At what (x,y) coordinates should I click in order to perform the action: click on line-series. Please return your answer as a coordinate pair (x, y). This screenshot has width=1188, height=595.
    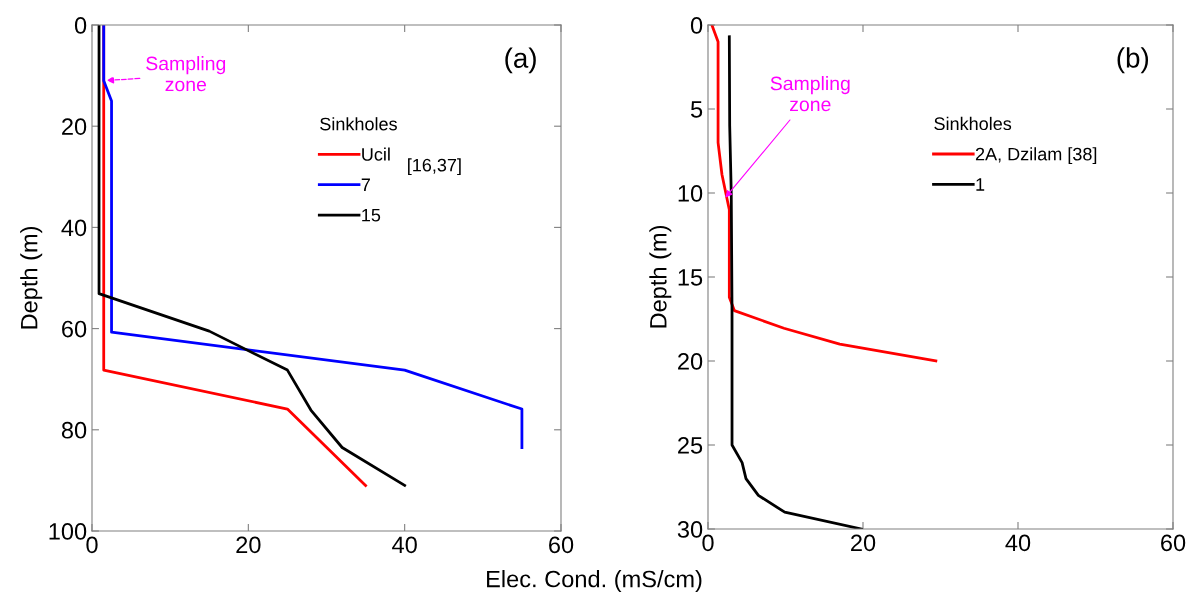
    Looking at the image, I should click on (795, 282).